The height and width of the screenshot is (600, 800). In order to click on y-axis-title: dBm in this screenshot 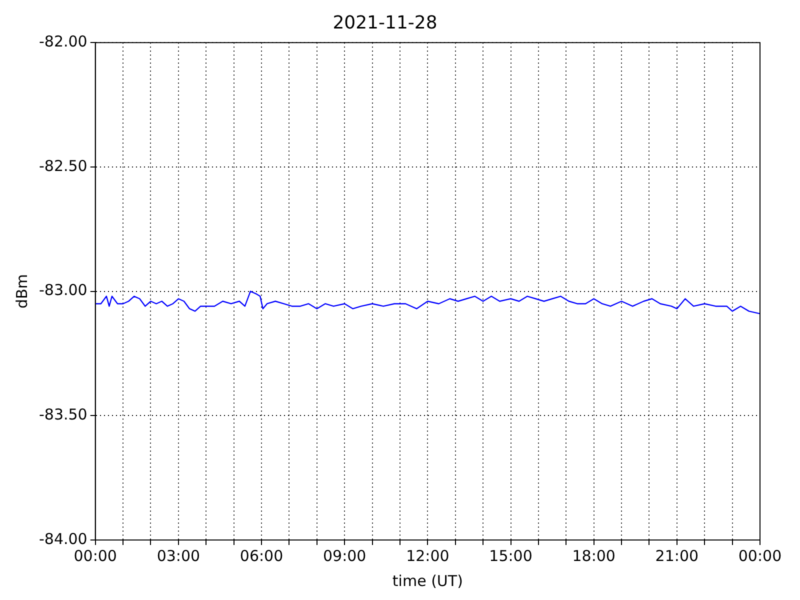, I will do `click(21, 291)`.